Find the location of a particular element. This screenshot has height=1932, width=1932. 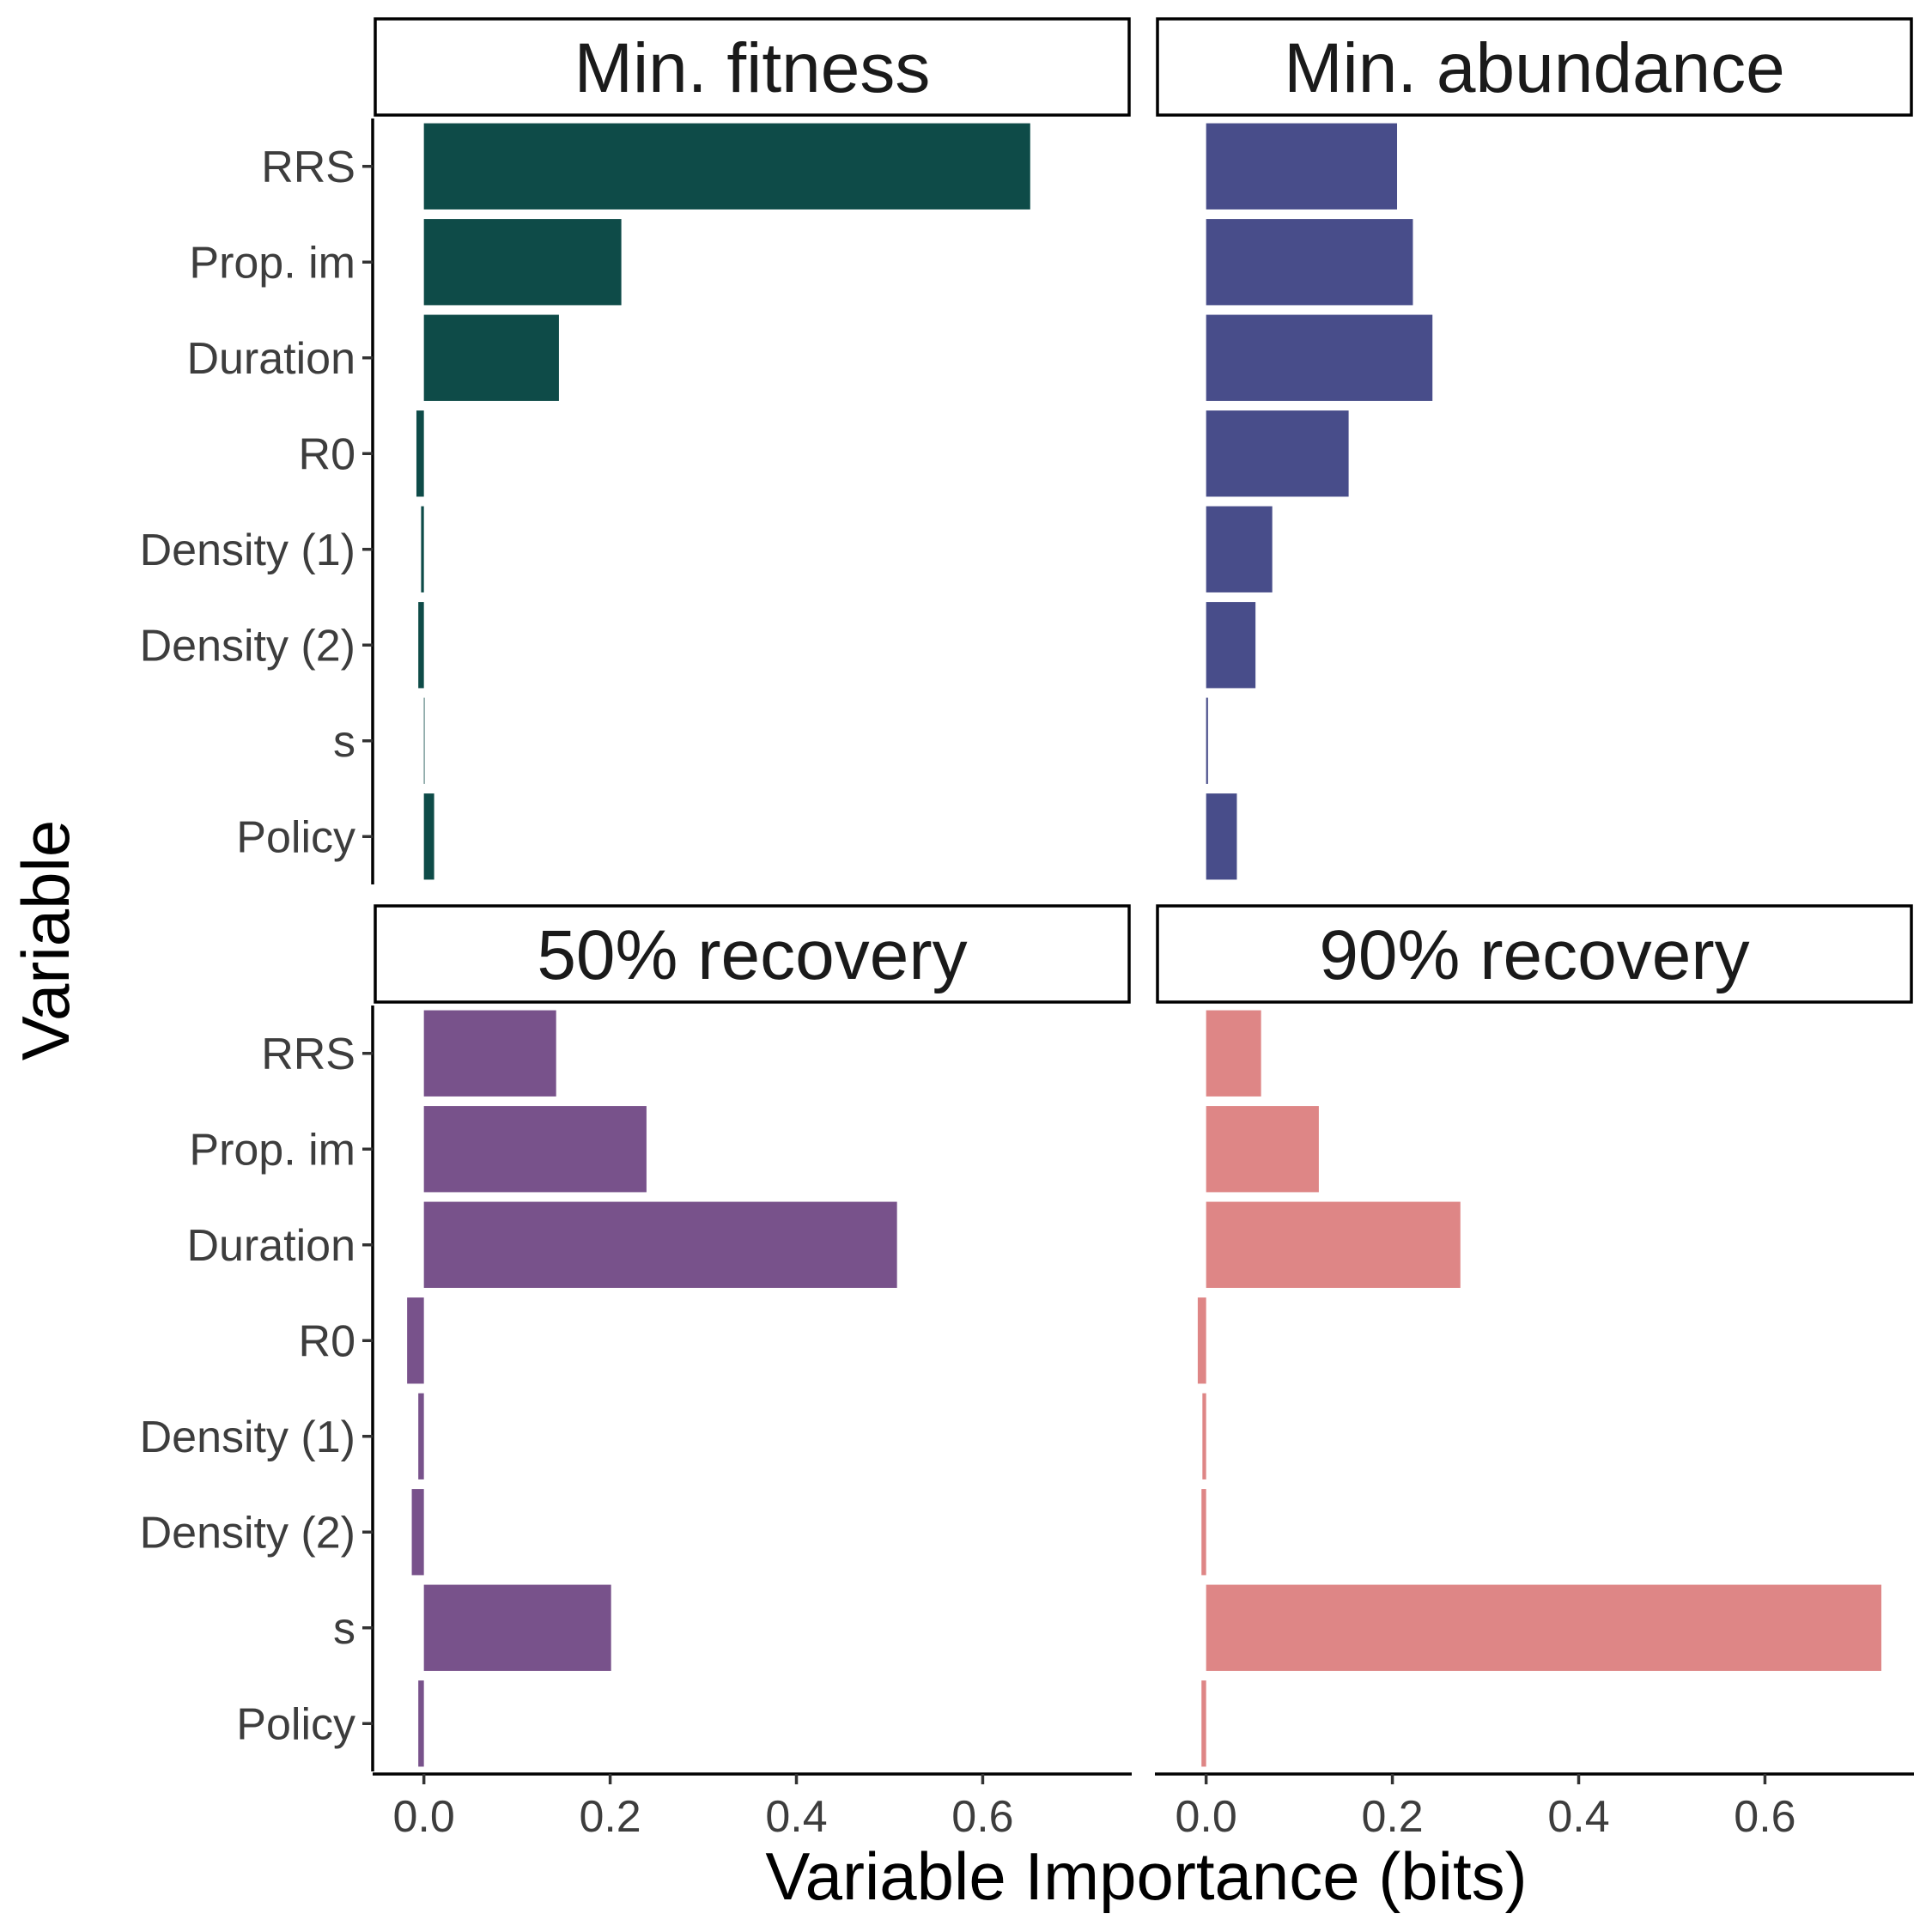

y-axis-title: Variable is located at coordinates (45, 940).